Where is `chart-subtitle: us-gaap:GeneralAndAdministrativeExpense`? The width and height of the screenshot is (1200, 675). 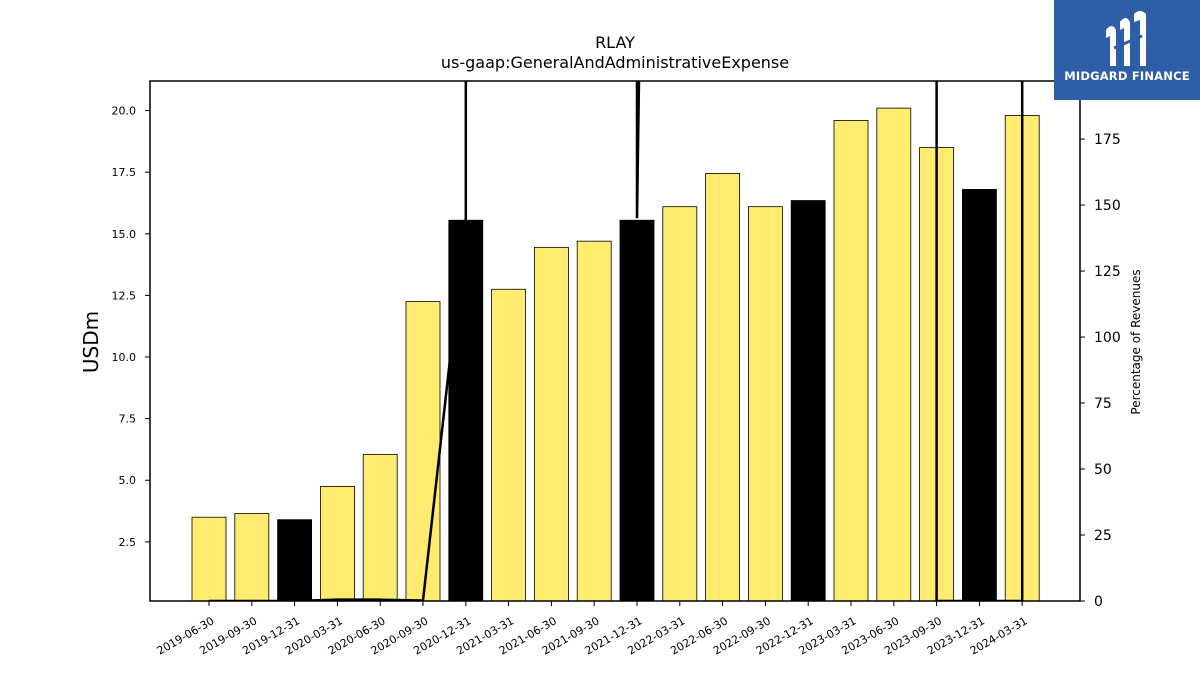 chart-subtitle: us-gaap:GeneralAndAdministrativeExpense is located at coordinates (615, 62).